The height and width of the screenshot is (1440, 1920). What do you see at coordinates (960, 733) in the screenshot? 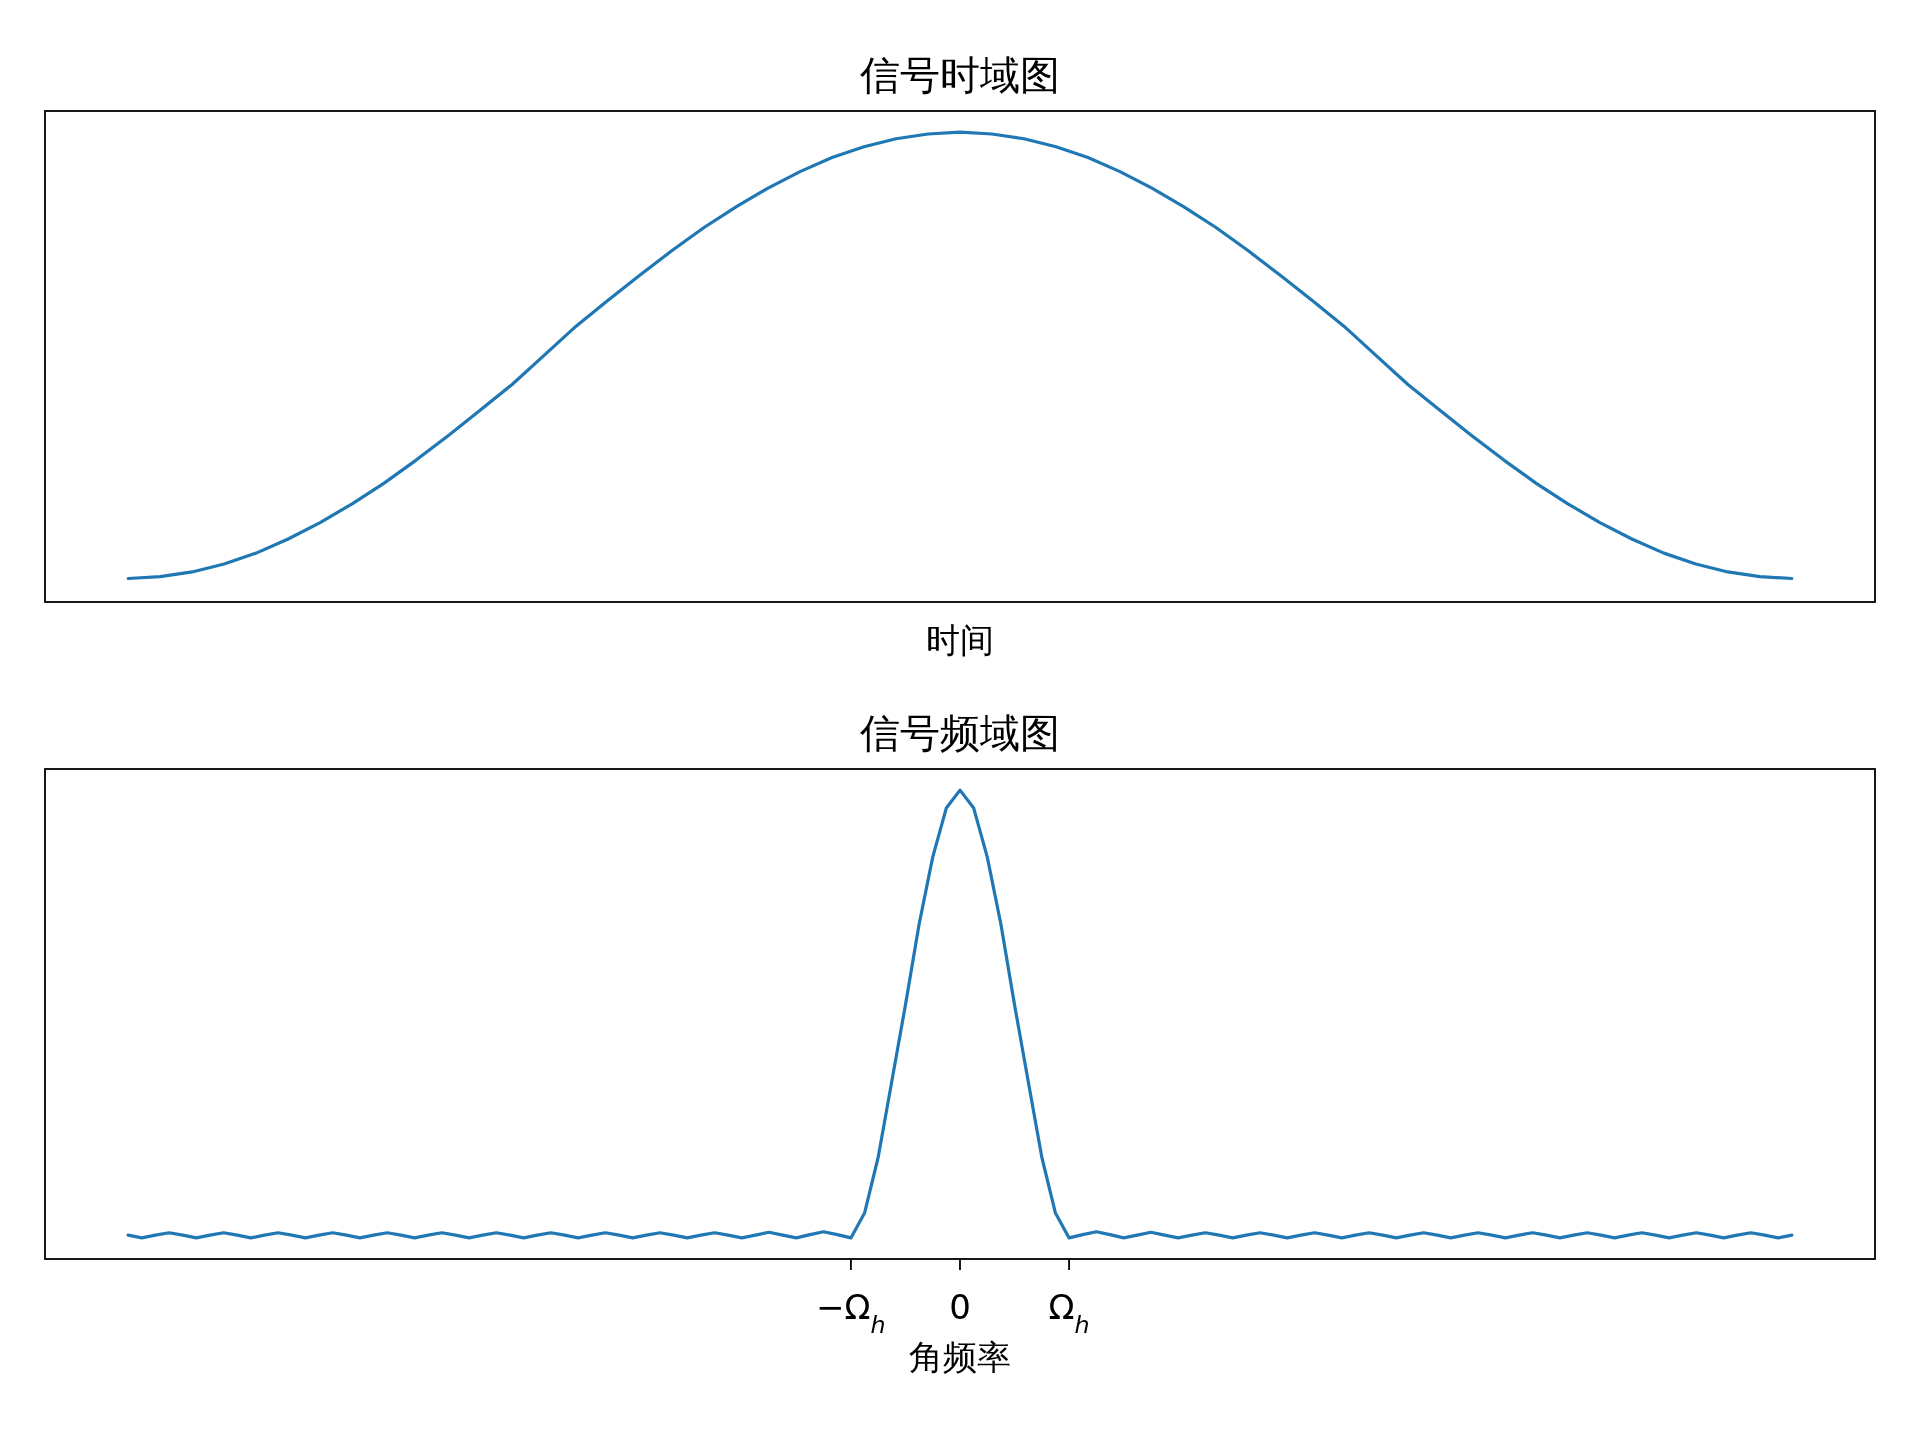
I see `chart-title: 信号频域图` at bounding box center [960, 733].